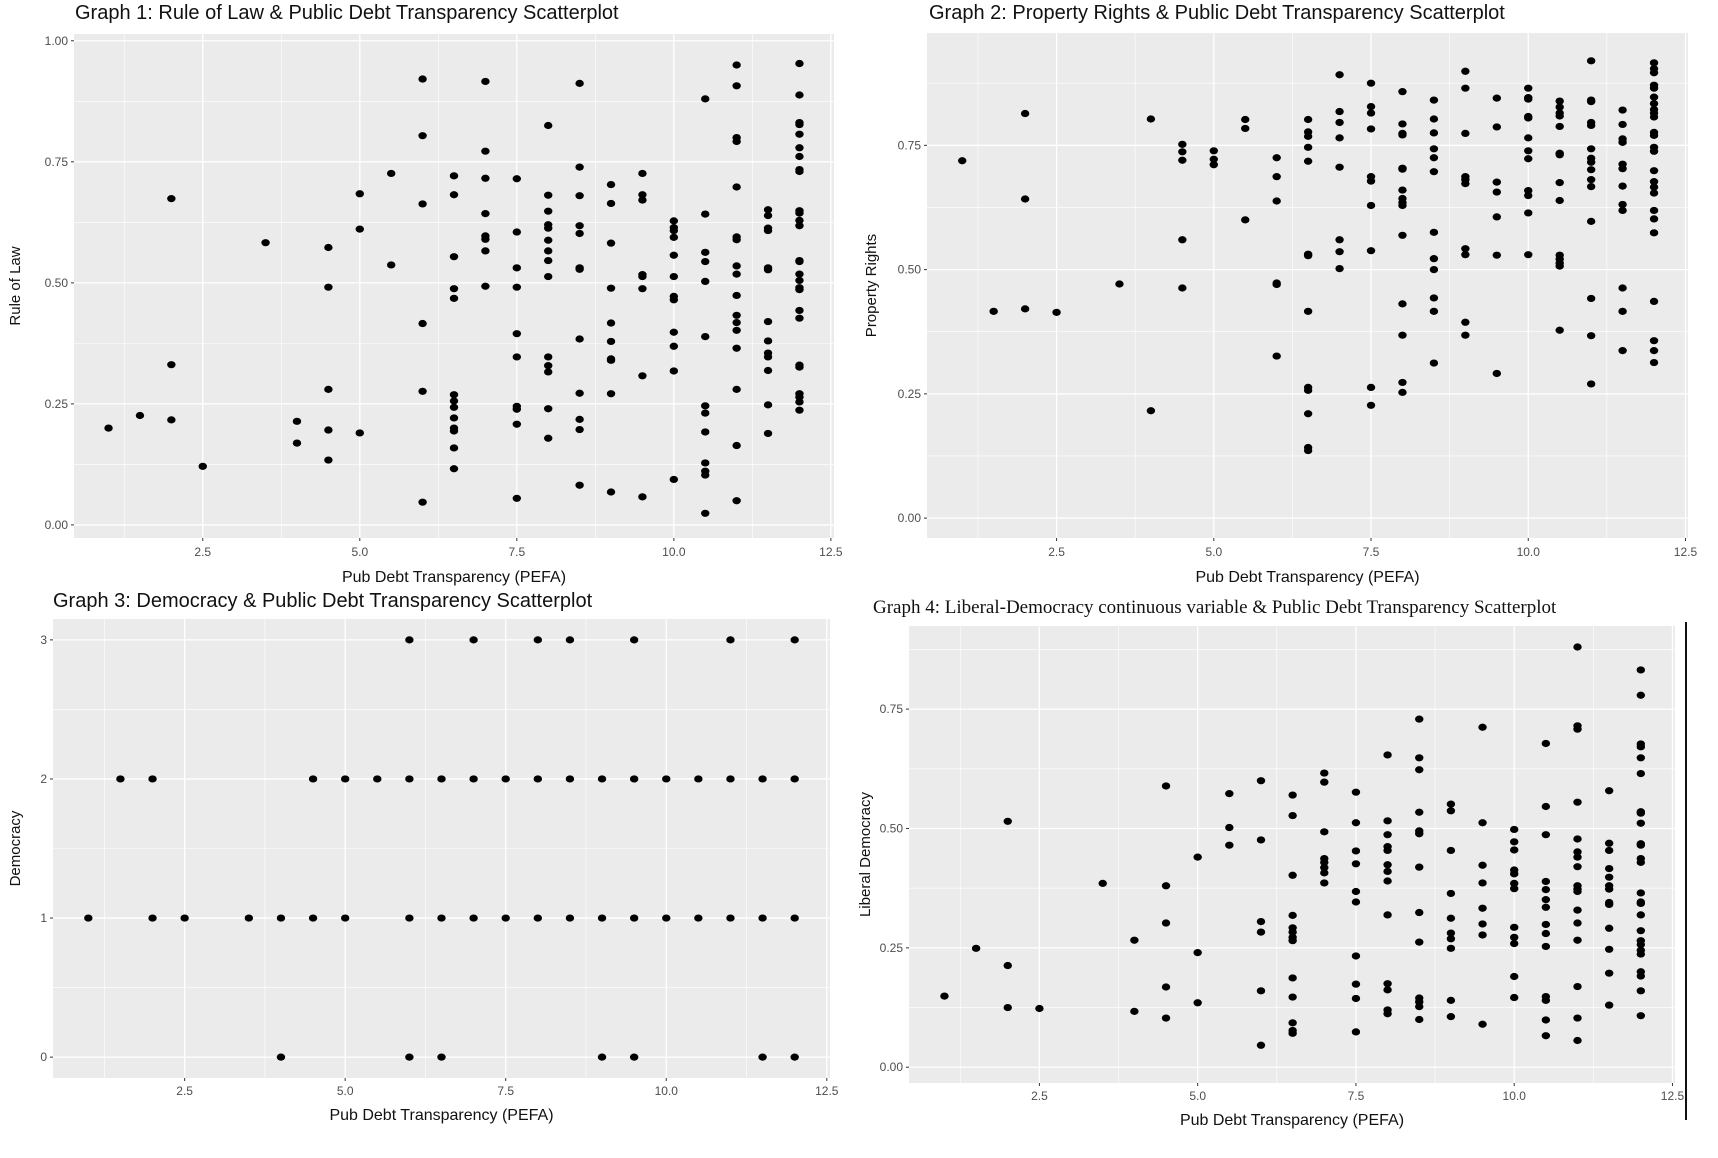 Image resolution: width=1718 pixels, height=1158 pixels. Describe the element at coordinates (1686, 552) in the screenshot. I see `x-tick-label: 12.5` at that location.